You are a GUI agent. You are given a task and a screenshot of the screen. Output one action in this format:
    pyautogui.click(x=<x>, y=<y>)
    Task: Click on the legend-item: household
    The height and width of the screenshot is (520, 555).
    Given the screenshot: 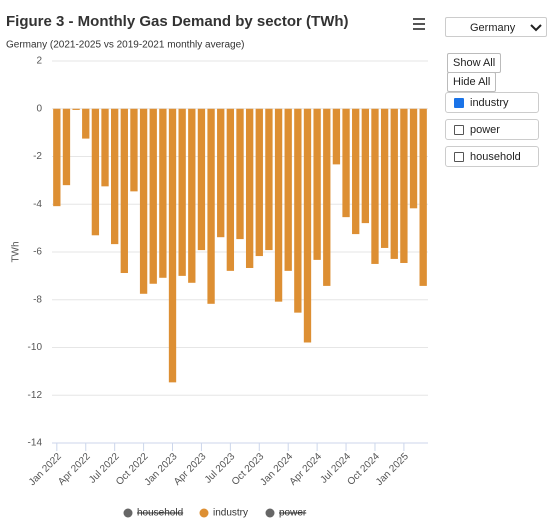 What is the action you would take?
    pyautogui.click(x=160, y=513)
    